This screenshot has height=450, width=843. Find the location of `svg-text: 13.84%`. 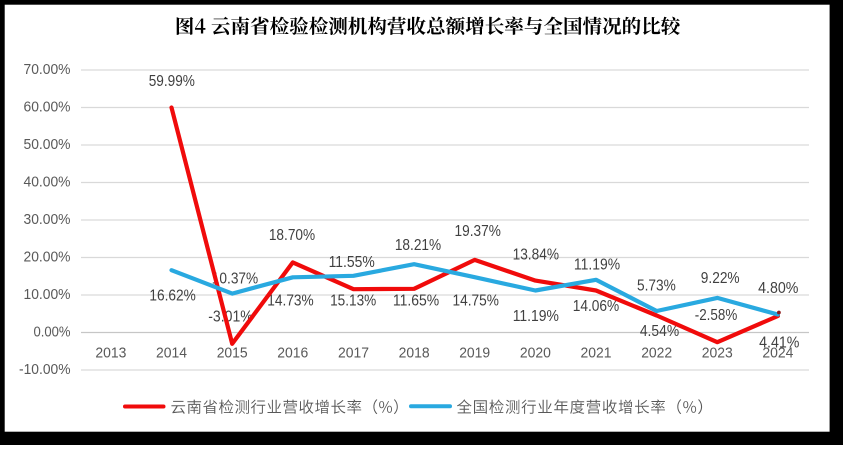

svg-text: 13.84% is located at coordinates (536, 254).